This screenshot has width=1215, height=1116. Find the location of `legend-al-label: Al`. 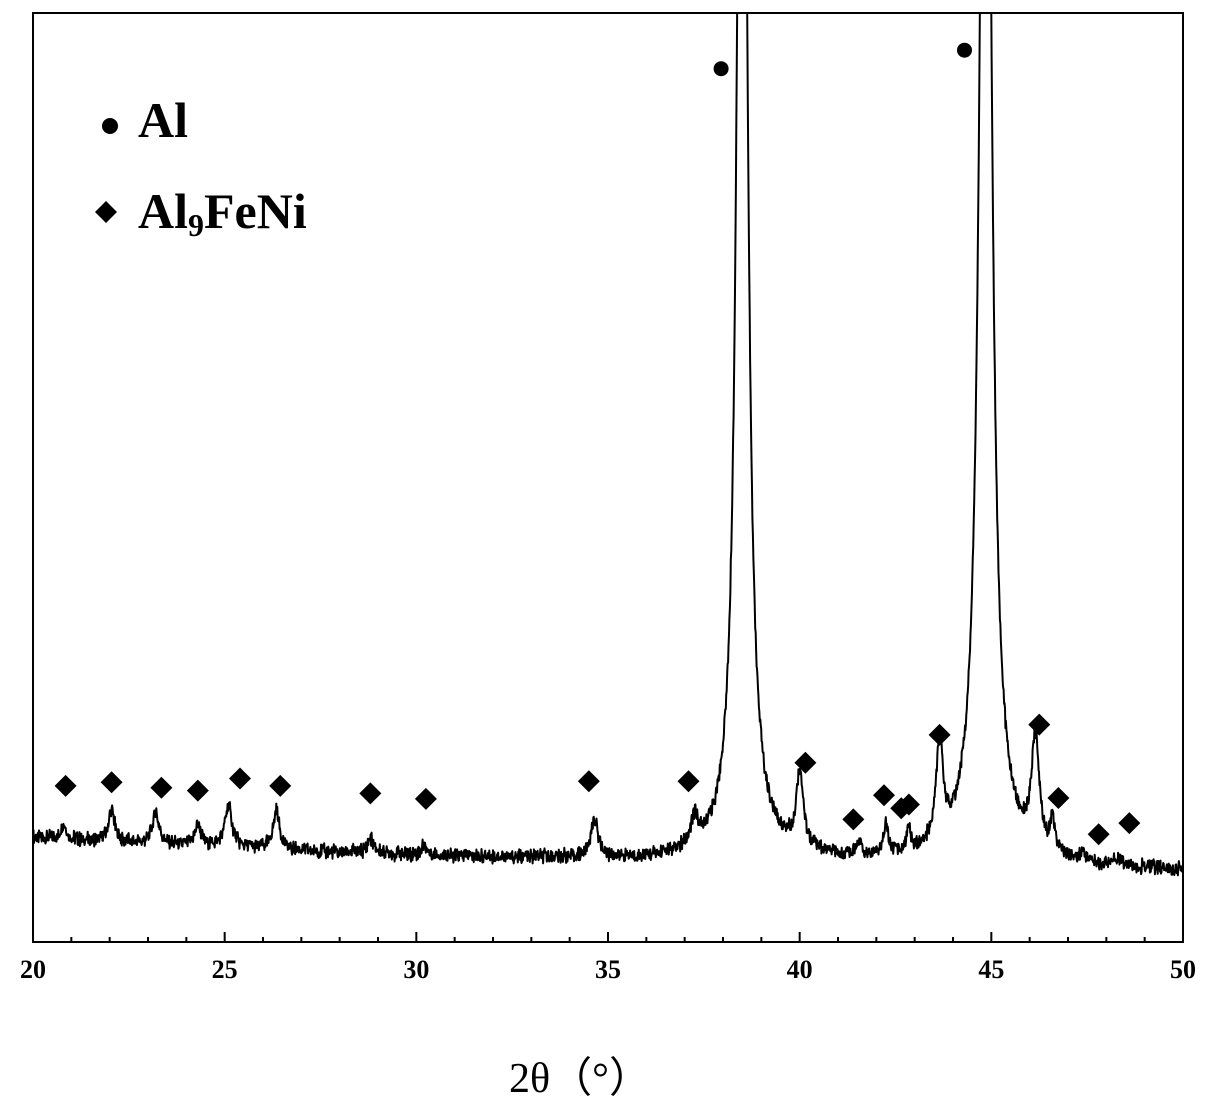

legend-al-label: Al is located at coordinates (163, 120).